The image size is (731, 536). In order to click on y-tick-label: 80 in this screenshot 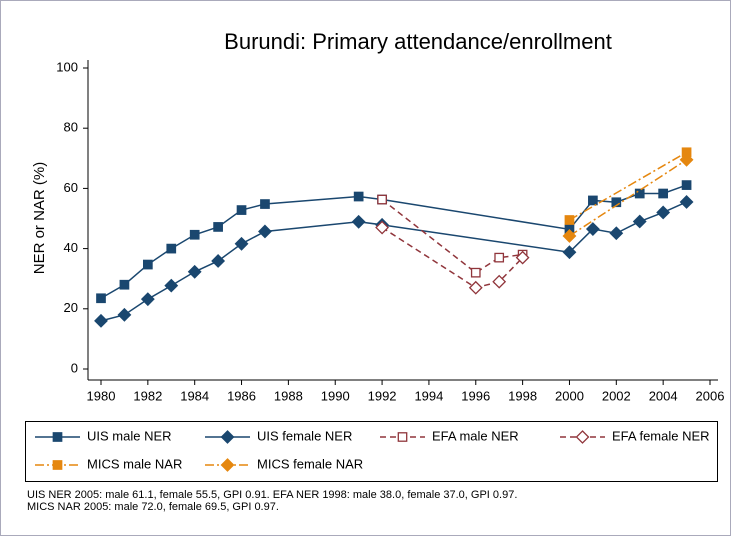, I will do `click(71, 127)`.